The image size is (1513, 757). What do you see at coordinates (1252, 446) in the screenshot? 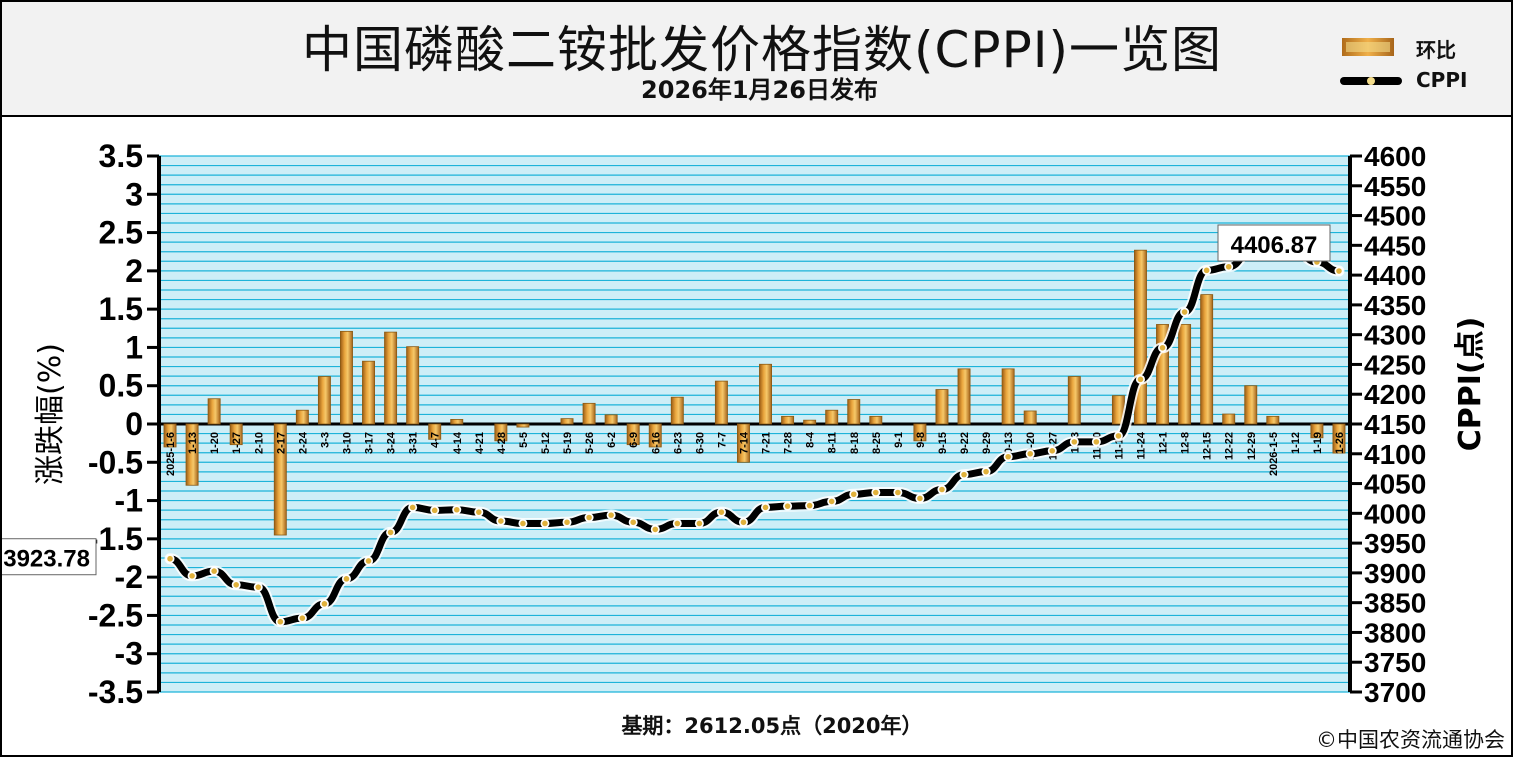
I see `x-tick-label: 12-29` at bounding box center [1252, 446].